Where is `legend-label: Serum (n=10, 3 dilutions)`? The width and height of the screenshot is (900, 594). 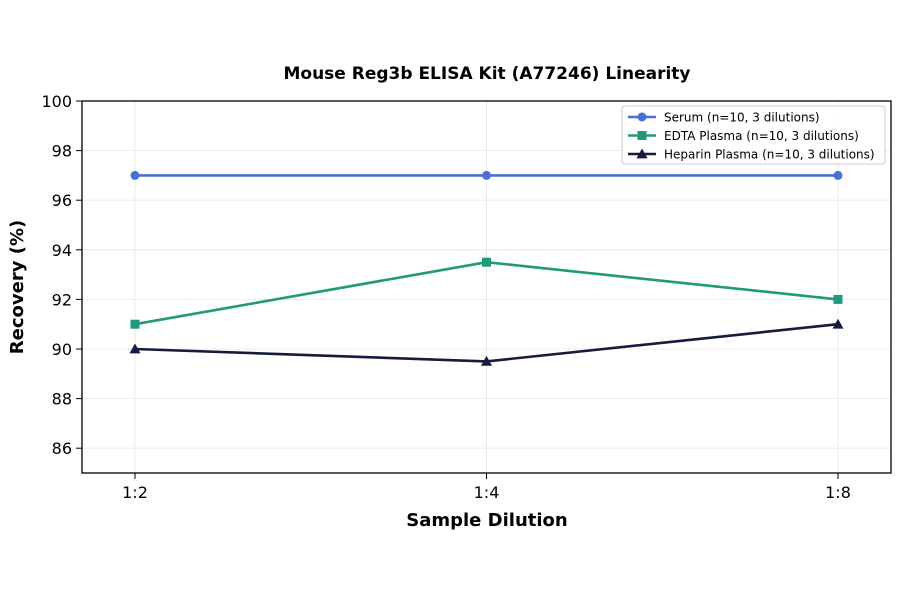 legend-label: Serum (n=10, 3 dilutions) is located at coordinates (742, 118).